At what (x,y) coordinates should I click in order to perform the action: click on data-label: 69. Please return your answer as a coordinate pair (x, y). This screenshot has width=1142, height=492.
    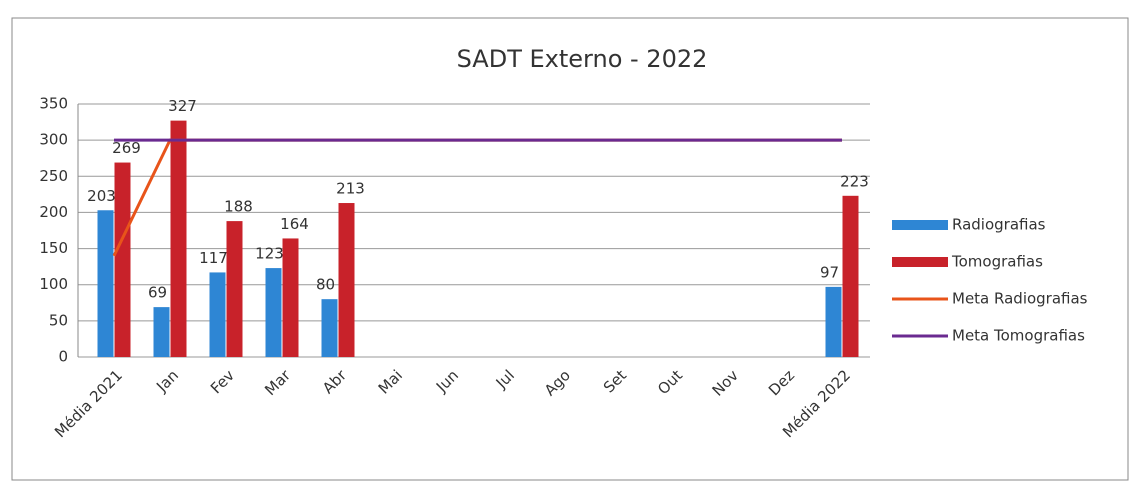
    Looking at the image, I should click on (157, 293).